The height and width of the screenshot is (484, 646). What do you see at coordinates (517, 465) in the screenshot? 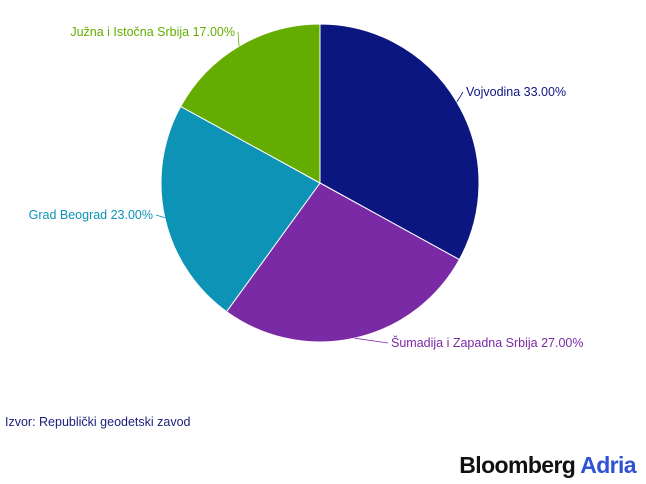
I see `brand-name: Bloomberg` at bounding box center [517, 465].